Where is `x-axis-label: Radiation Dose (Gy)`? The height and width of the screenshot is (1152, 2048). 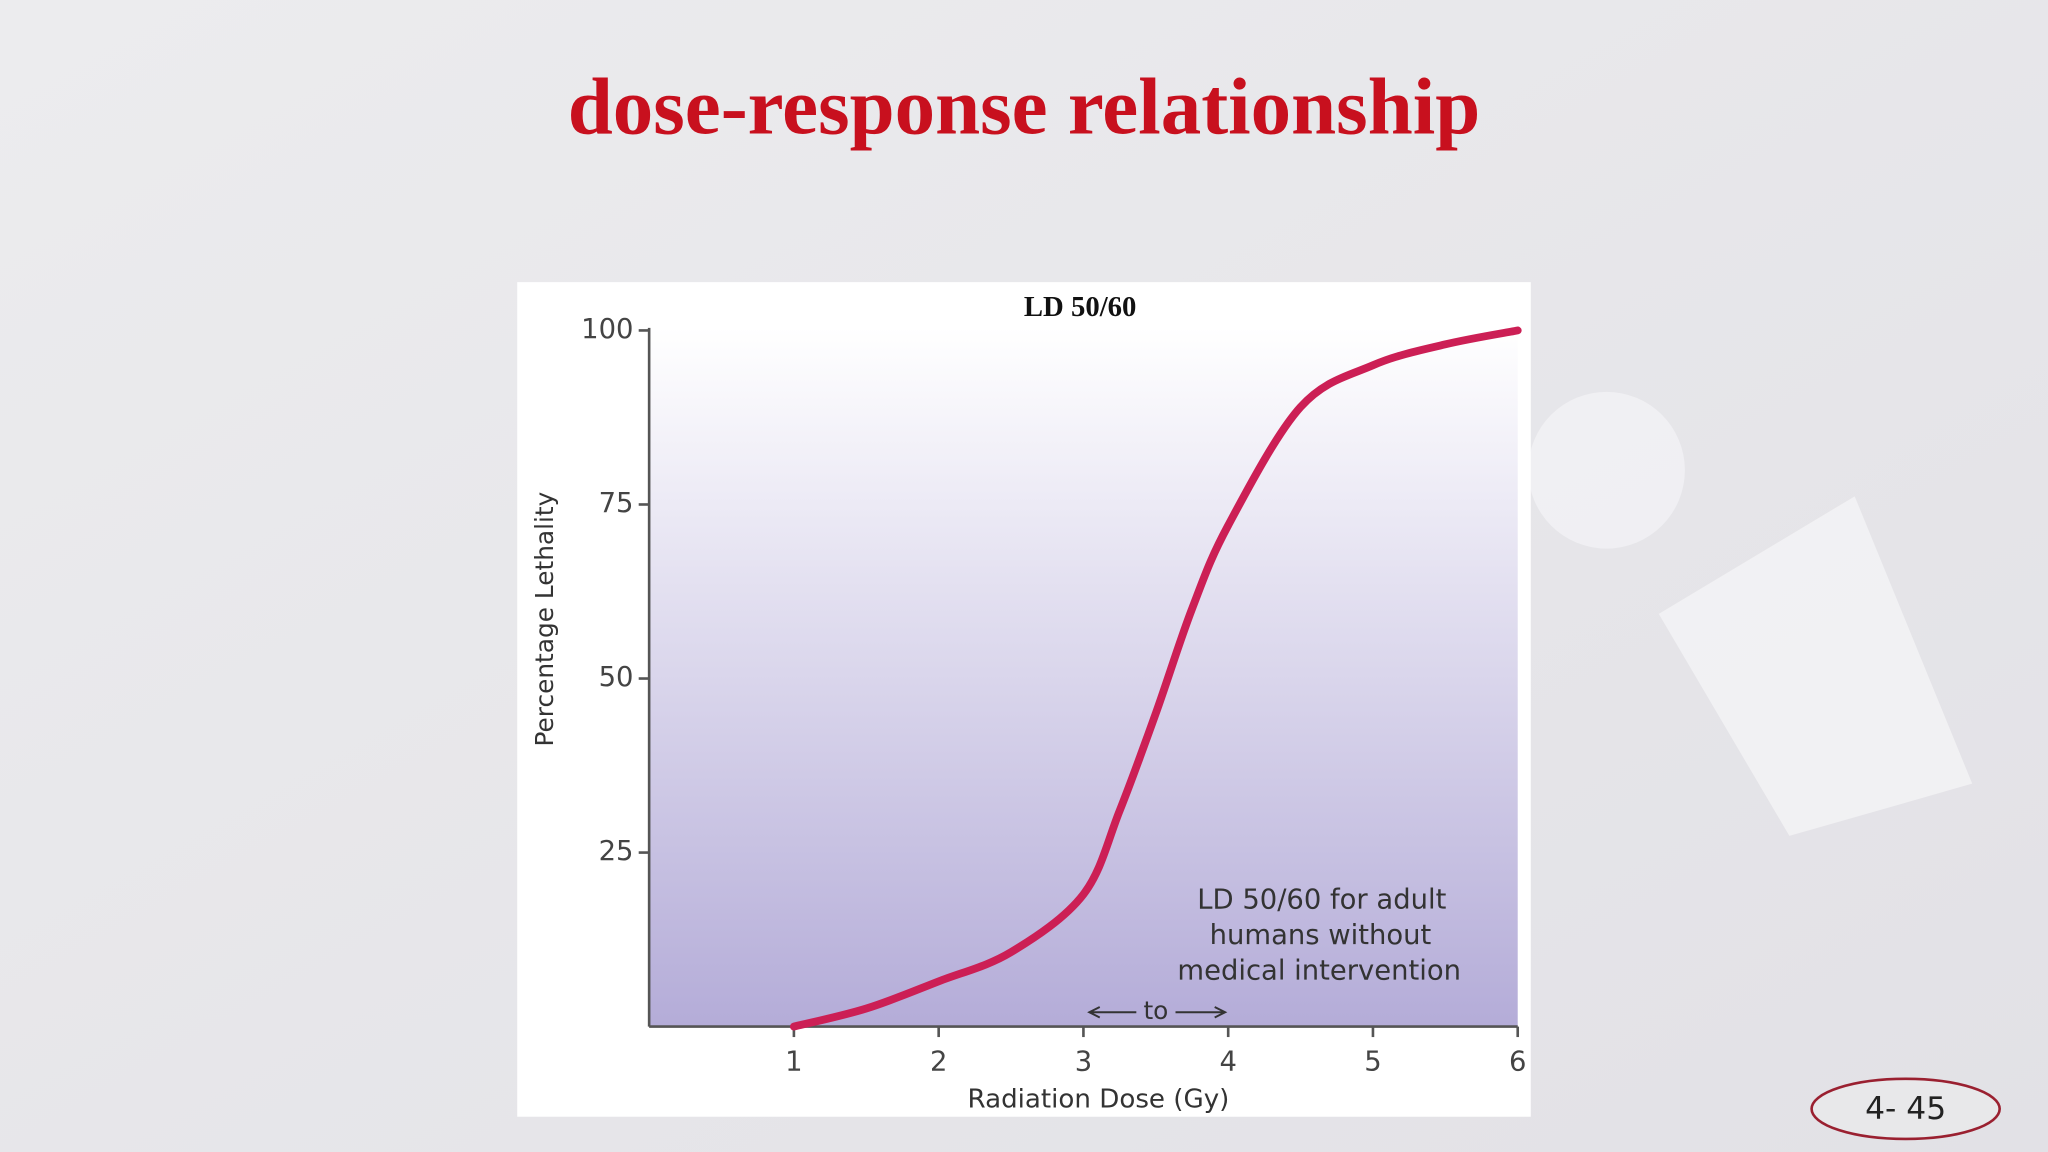 x-axis-label: Radiation Dose (Gy) is located at coordinates (1099, 1099).